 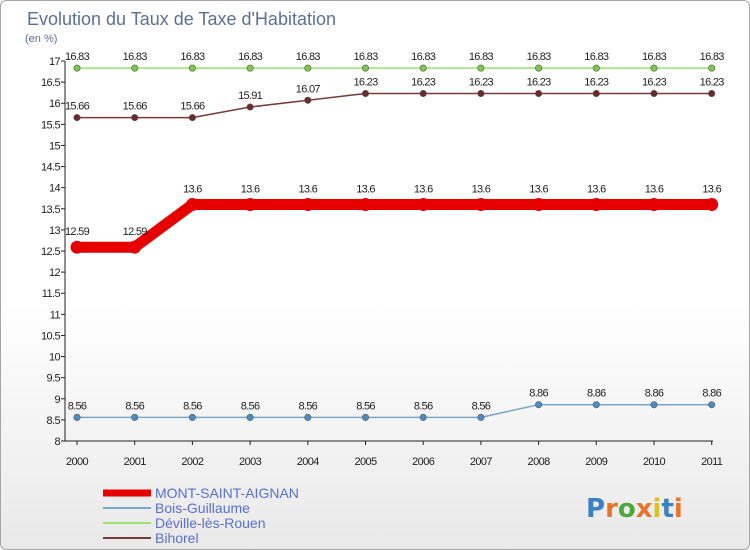 What do you see at coordinates (481, 462) in the screenshot?
I see `x-tick-label: 2007` at bounding box center [481, 462].